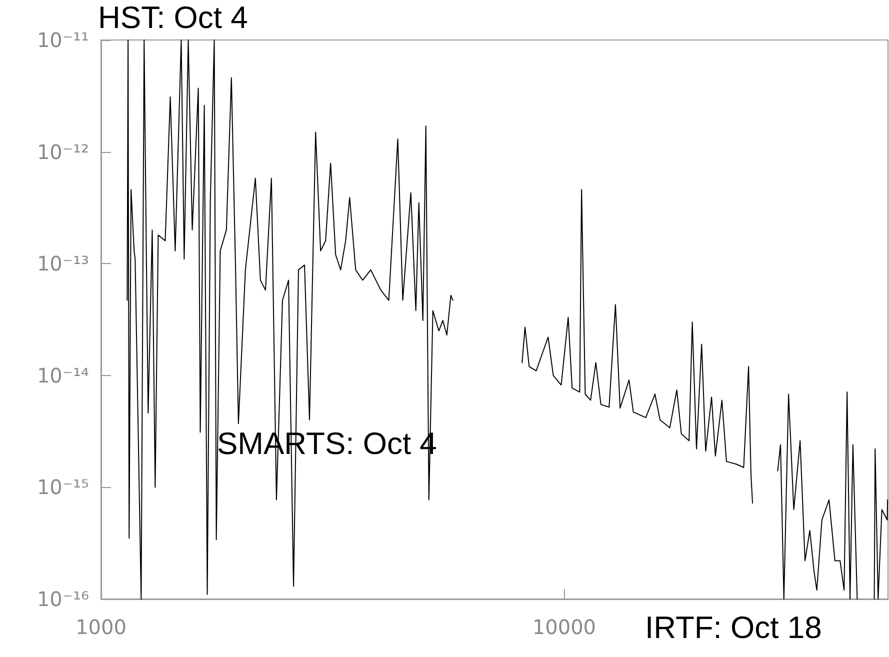 The width and height of the screenshot is (889, 657). Describe the element at coordinates (101, 627) in the screenshot. I see `x-tick-label: 1000` at that location.